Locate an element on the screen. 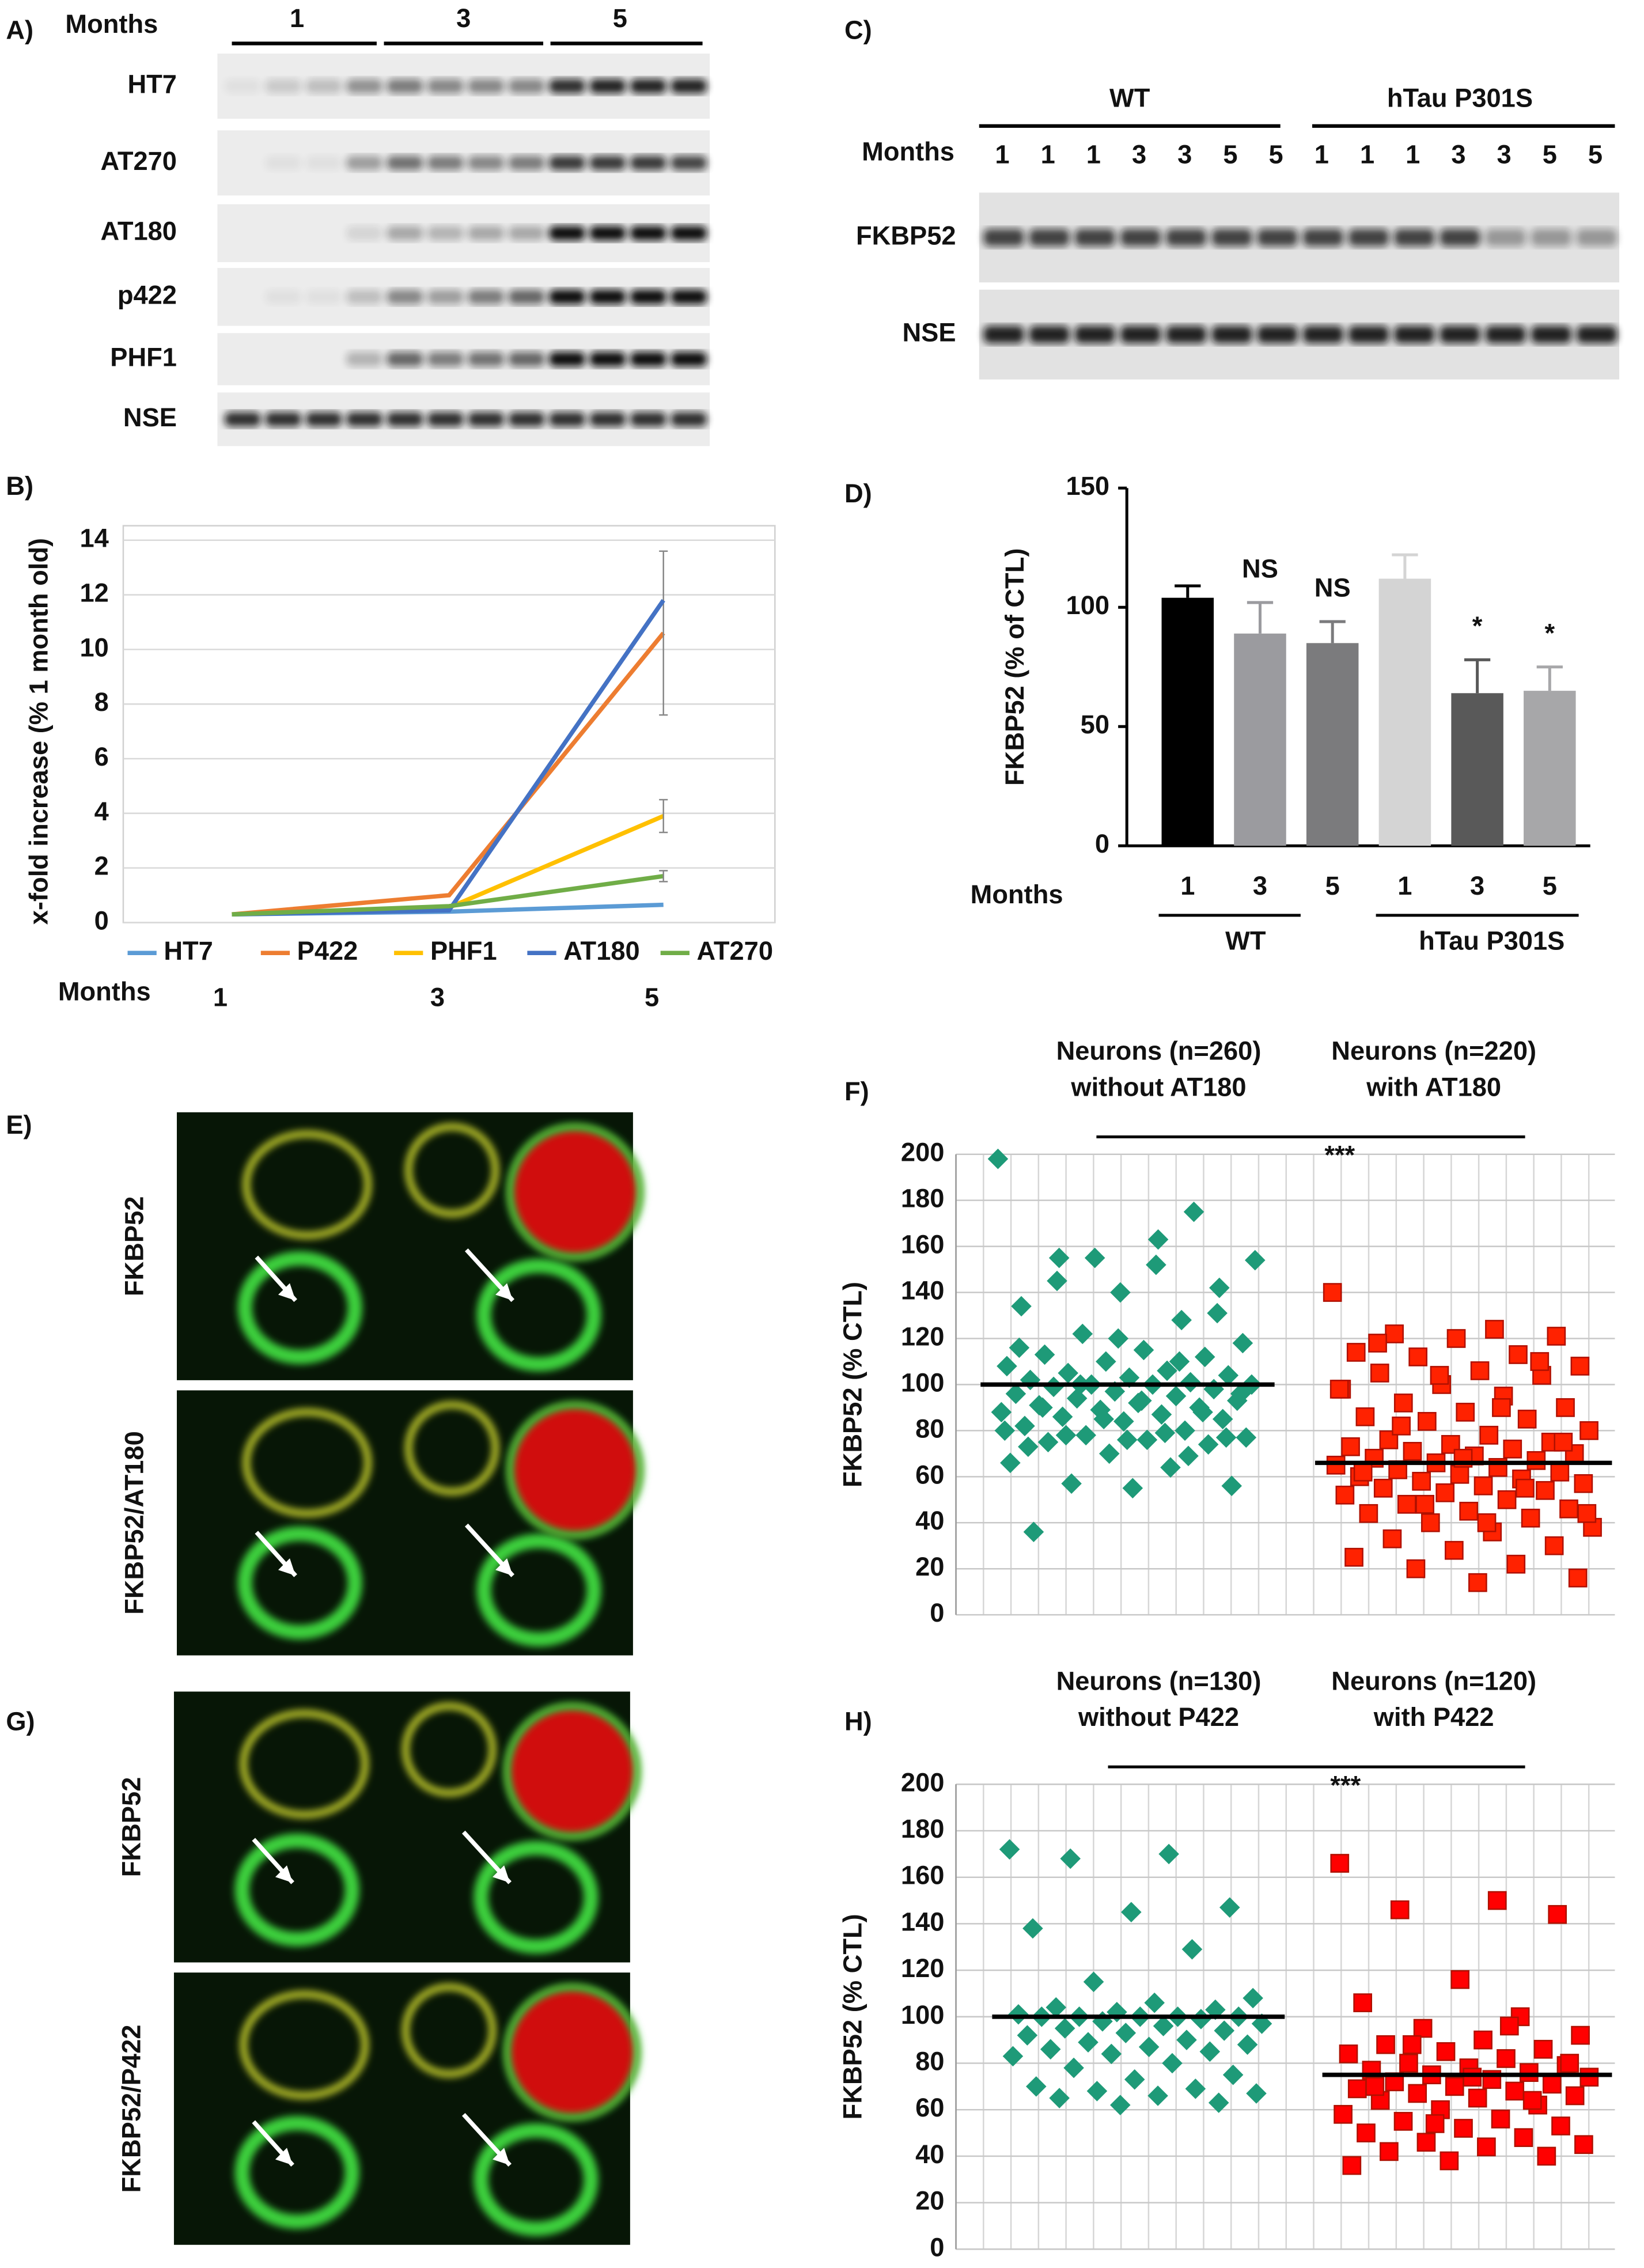  y-tick-label: 40 is located at coordinates (930, 1520).